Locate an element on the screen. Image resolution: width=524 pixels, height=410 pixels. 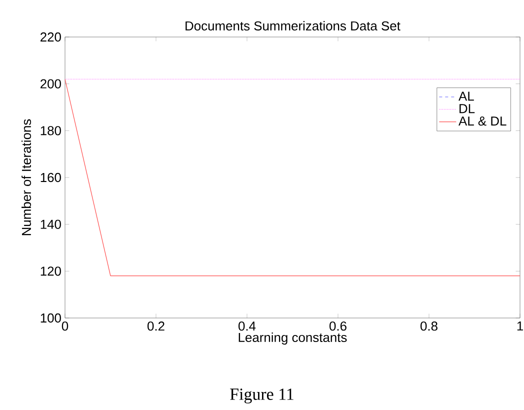
y-tick-label: 140 is located at coordinates (50, 224).